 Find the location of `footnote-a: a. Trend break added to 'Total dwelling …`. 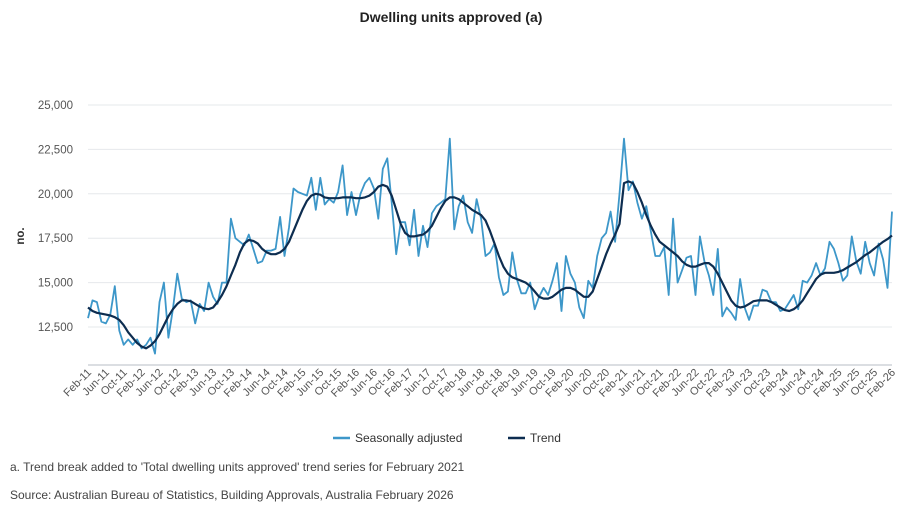

footnote-a: a. Trend break added to 'Total dwelling … is located at coordinates (237, 467).